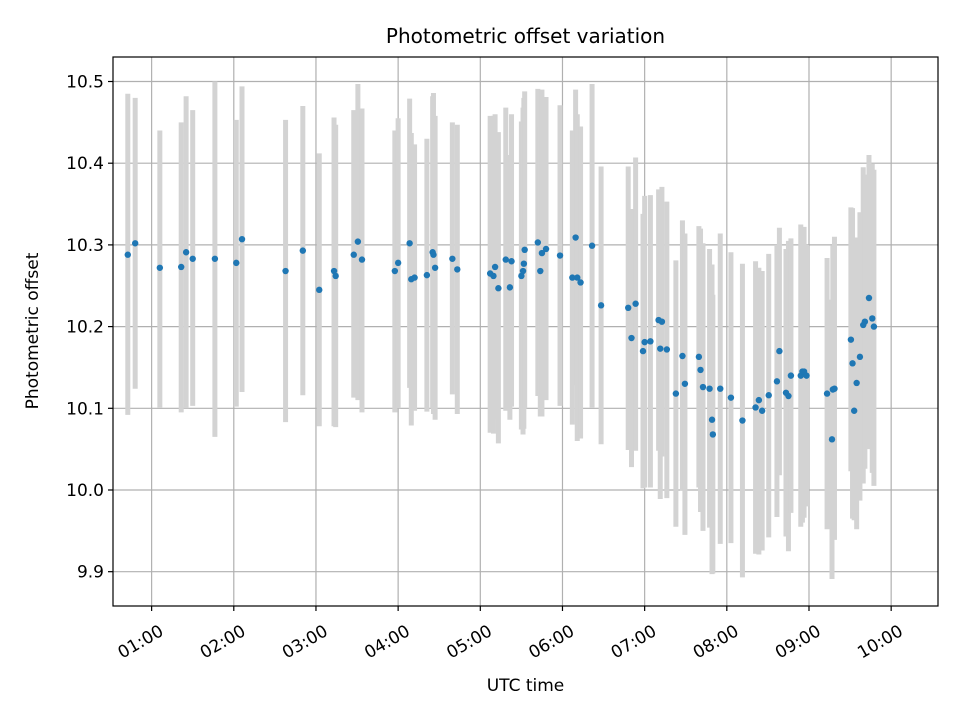 This screenshot has width=960, height=720. What do you see at coordinates (90, 573) in the screenshot?
I see `y-tick-label: 9.9` at bounding box center [90, 573].